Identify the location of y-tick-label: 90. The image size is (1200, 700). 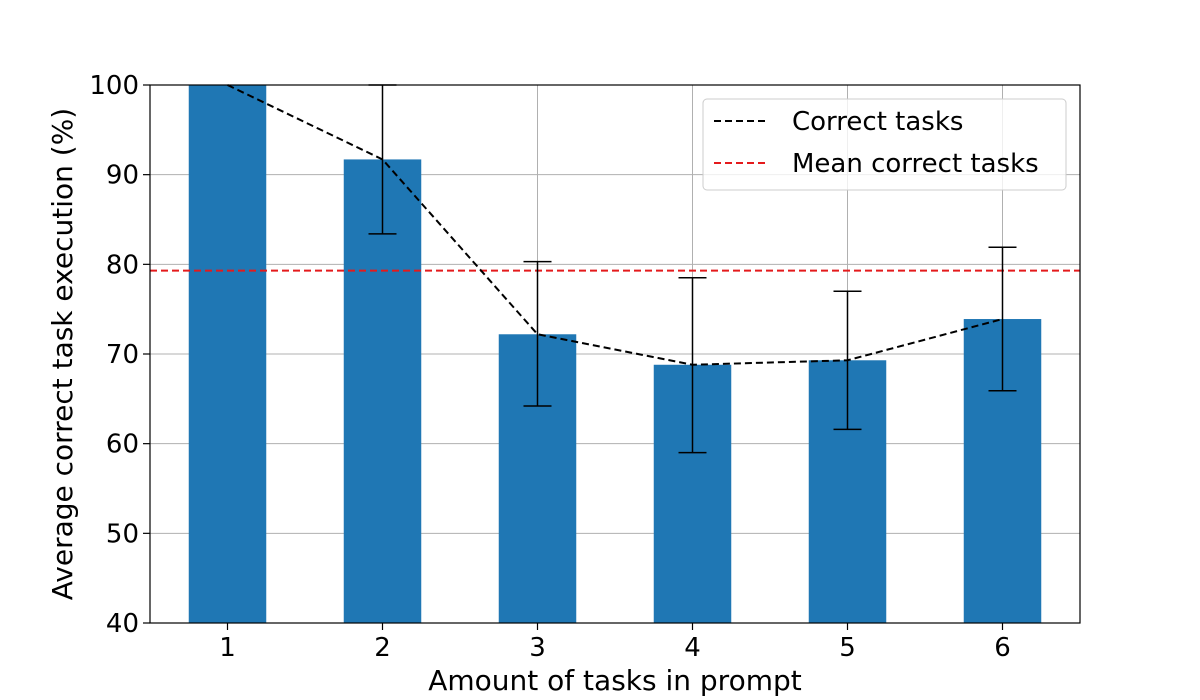
(122, 176).